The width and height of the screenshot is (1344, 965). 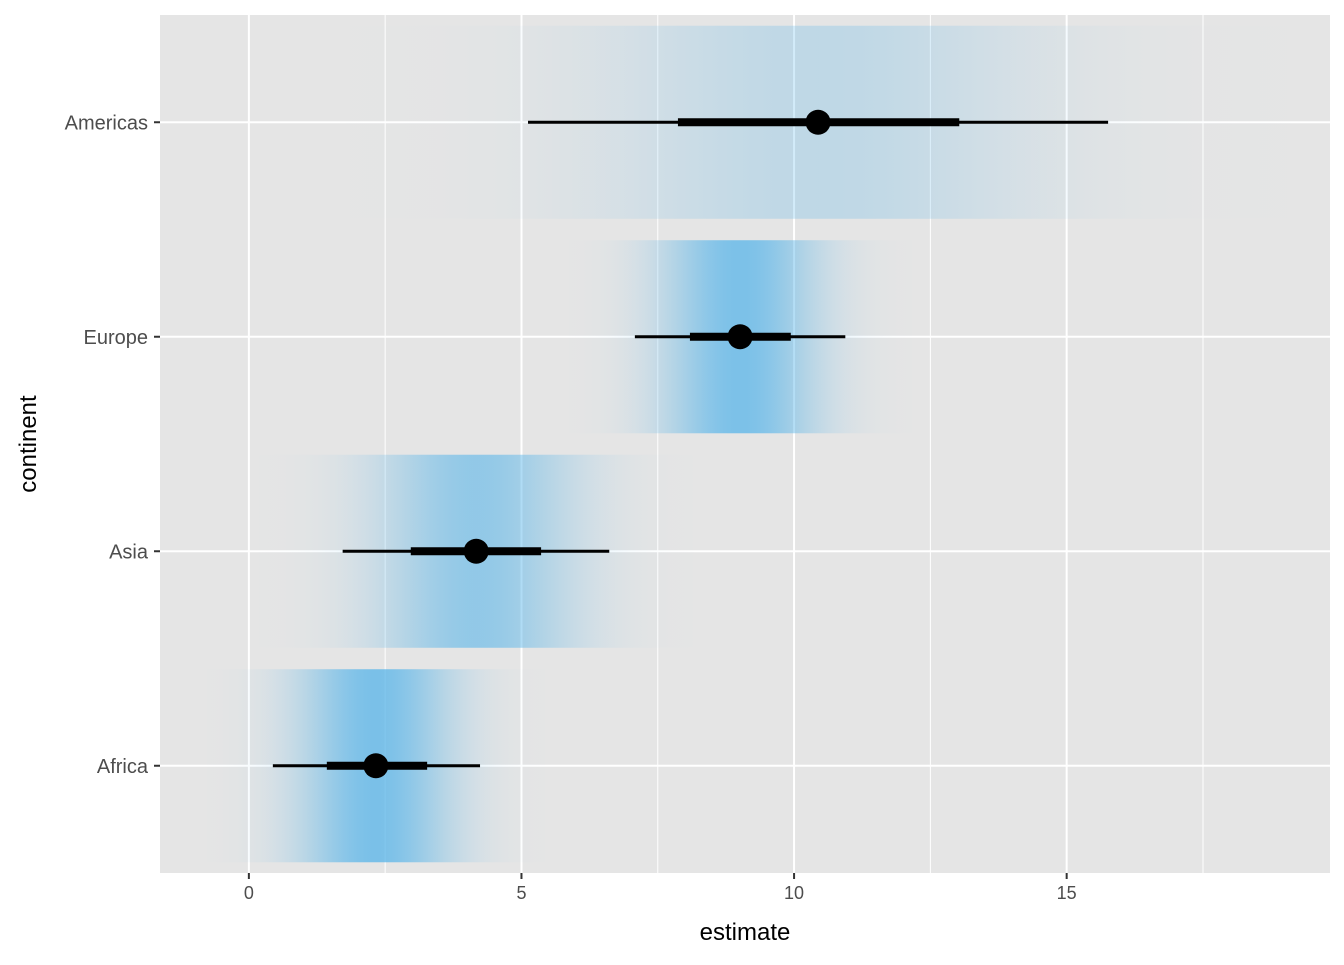 I want to click on y-tick-label: Europe, so click(x=116, y=338).